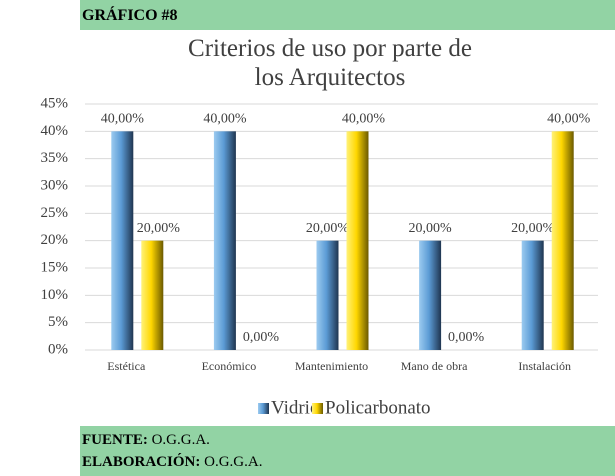 Image resolution: width=615 pixels, height=476 pixels. Describe the element at coordinates (141, 462) in the screenshot. I see `made-label: ELABORACIÓN:` at that location.